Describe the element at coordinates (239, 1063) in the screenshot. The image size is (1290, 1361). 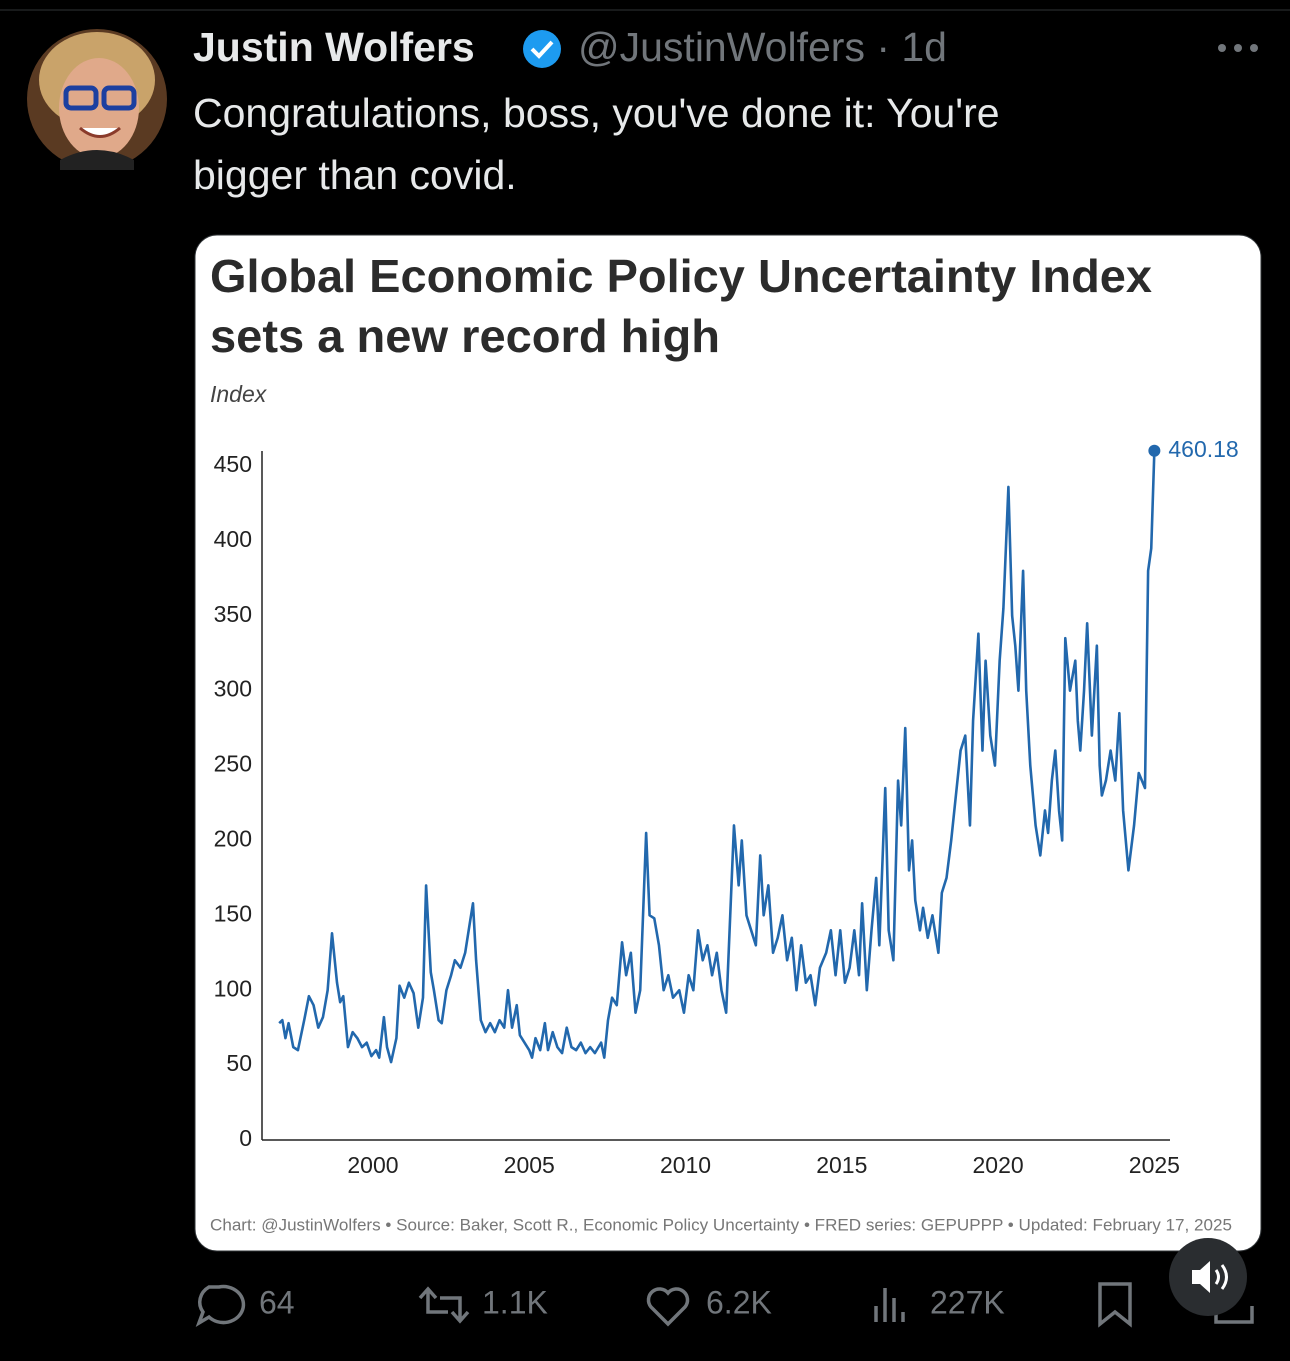
I see `y-tick-label: 50` at that location.